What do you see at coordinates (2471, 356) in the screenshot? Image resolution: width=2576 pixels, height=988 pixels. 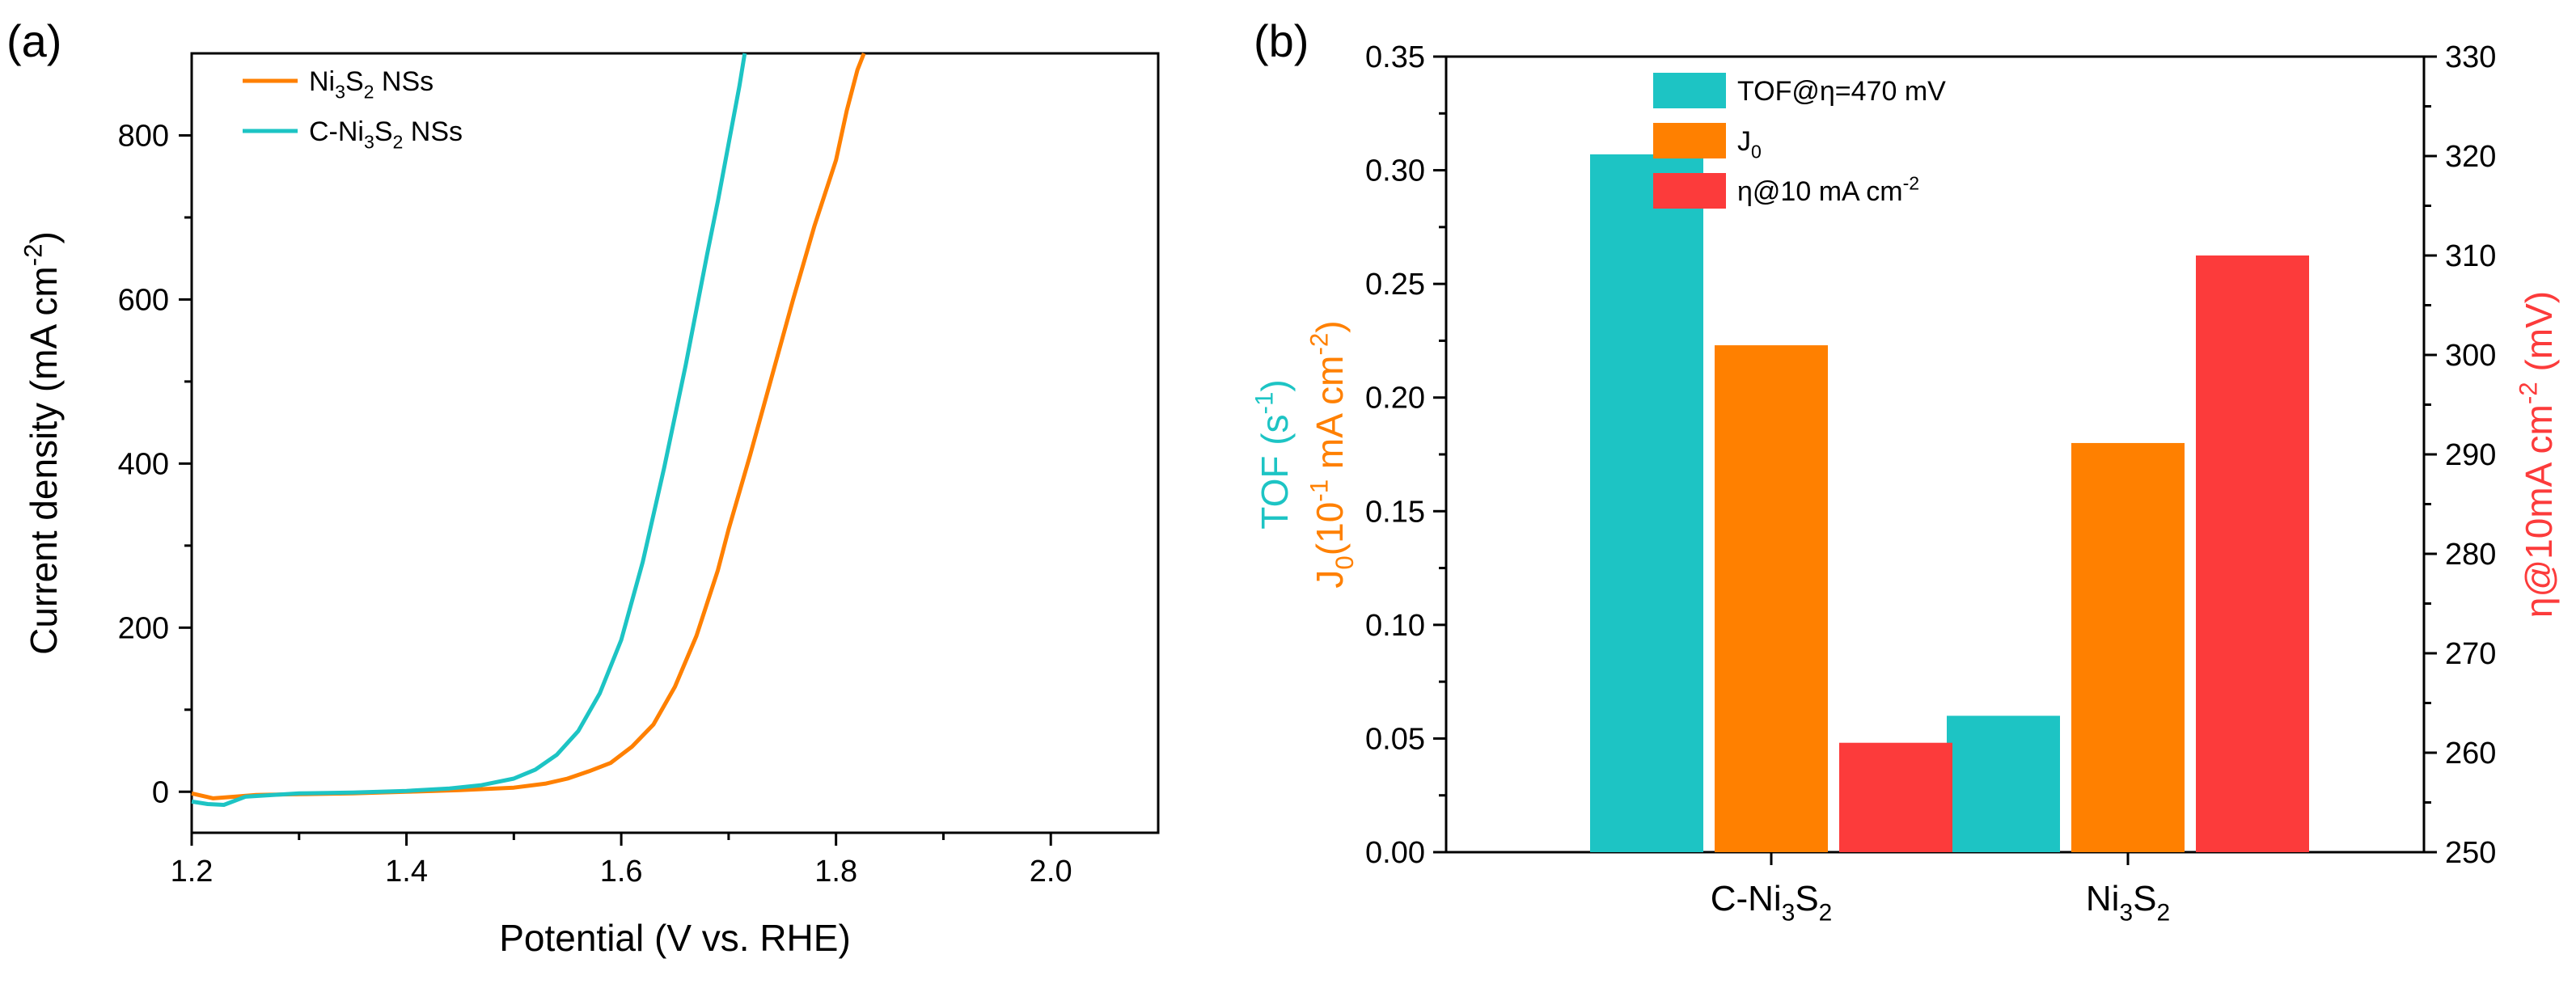 I see `right-tick-label-b: 300` at bounding box center [2471, 356].